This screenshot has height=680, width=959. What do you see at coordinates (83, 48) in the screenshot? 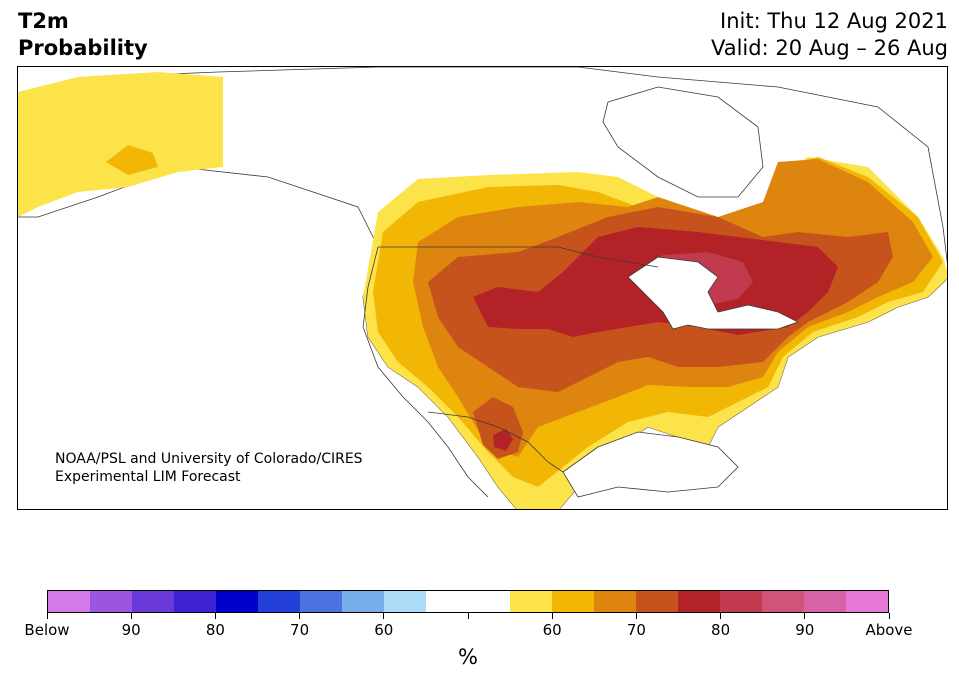
I see `variable-type: Probability` at bounding box center [83, 48].